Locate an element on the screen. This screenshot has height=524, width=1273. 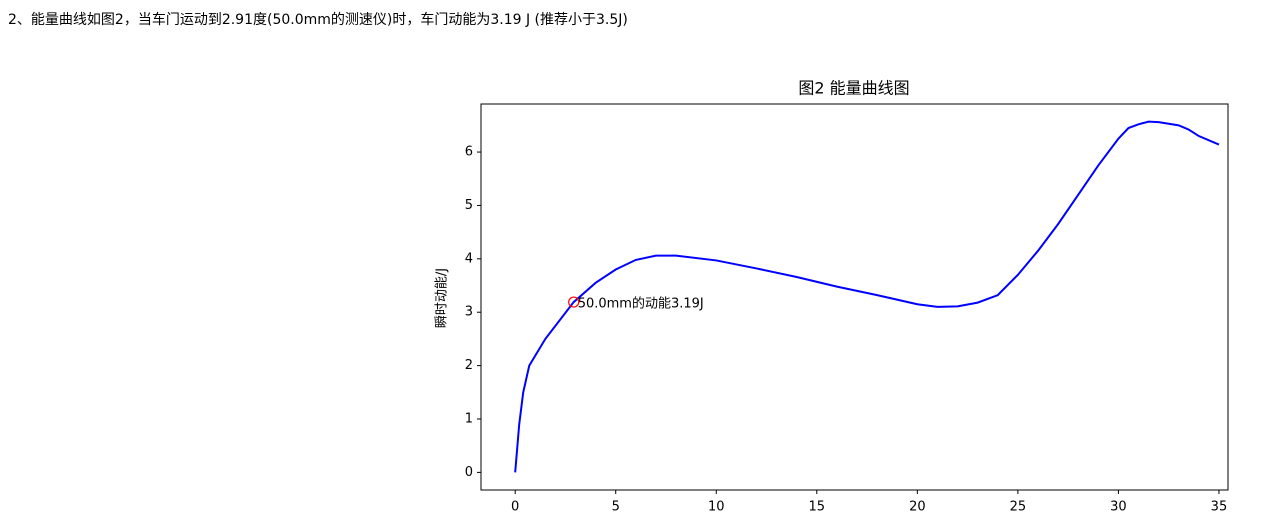
y-axis-label: 瞬时动能/J is located at coordinates (442, 298).